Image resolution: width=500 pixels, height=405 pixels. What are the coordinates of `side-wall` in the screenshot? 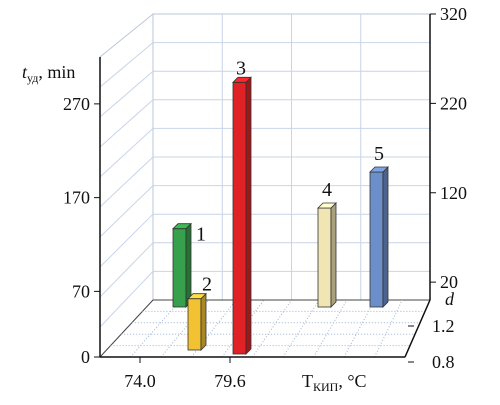 It's located at (126, 185).